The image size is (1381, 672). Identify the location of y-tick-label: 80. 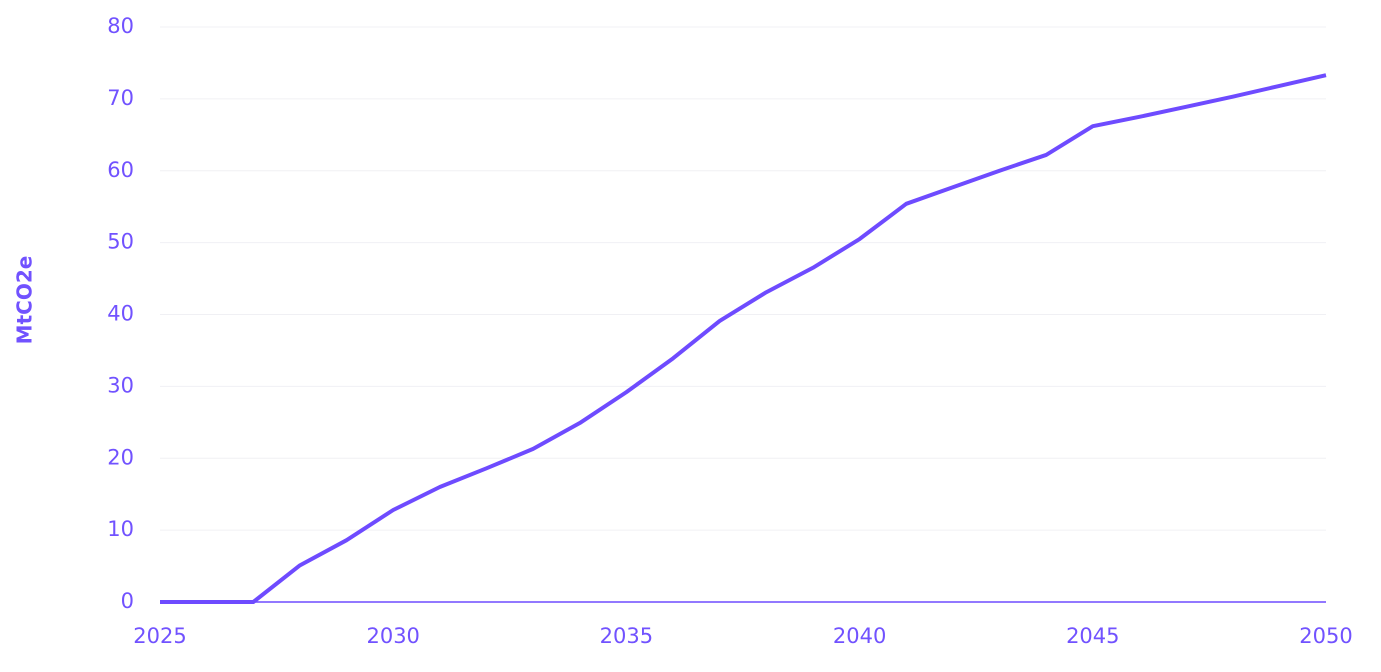
(120, 26).